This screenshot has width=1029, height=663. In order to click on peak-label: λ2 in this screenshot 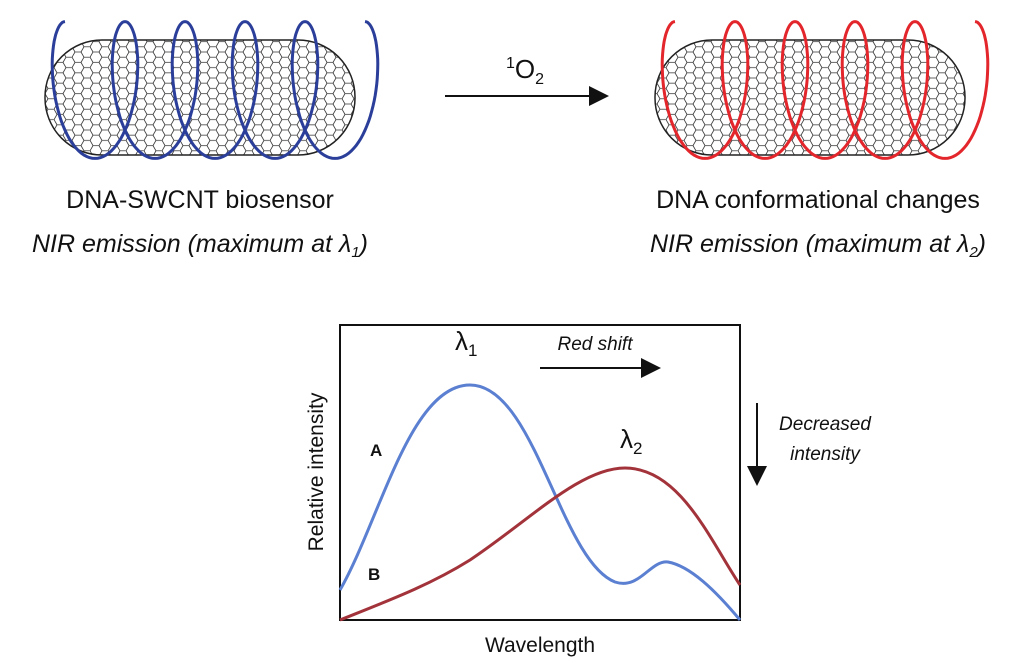, I will do `click(631, 441)`.